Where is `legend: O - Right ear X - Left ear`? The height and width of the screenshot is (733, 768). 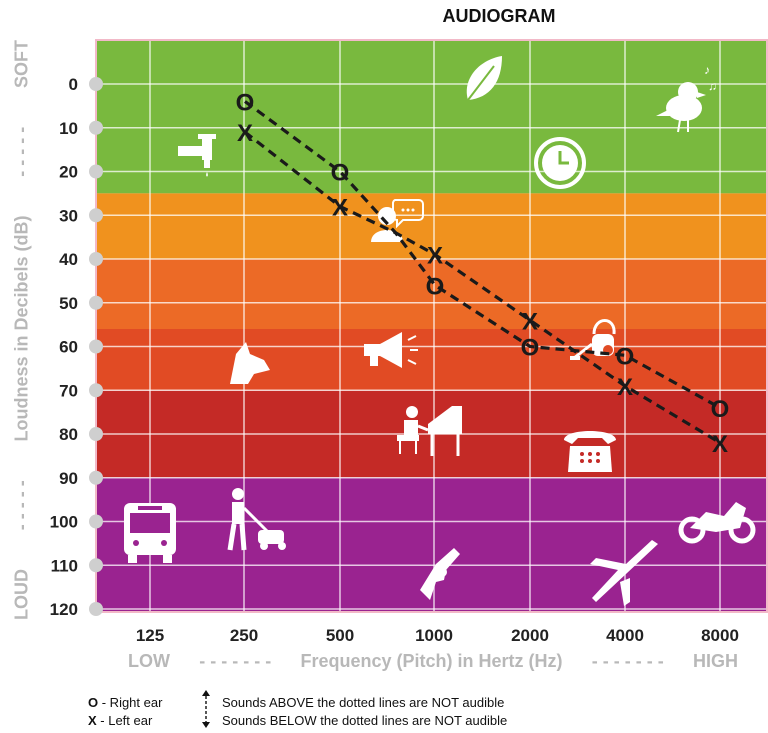 legend: O - Right ear X - Left ear is located at coordinates (125, 712).